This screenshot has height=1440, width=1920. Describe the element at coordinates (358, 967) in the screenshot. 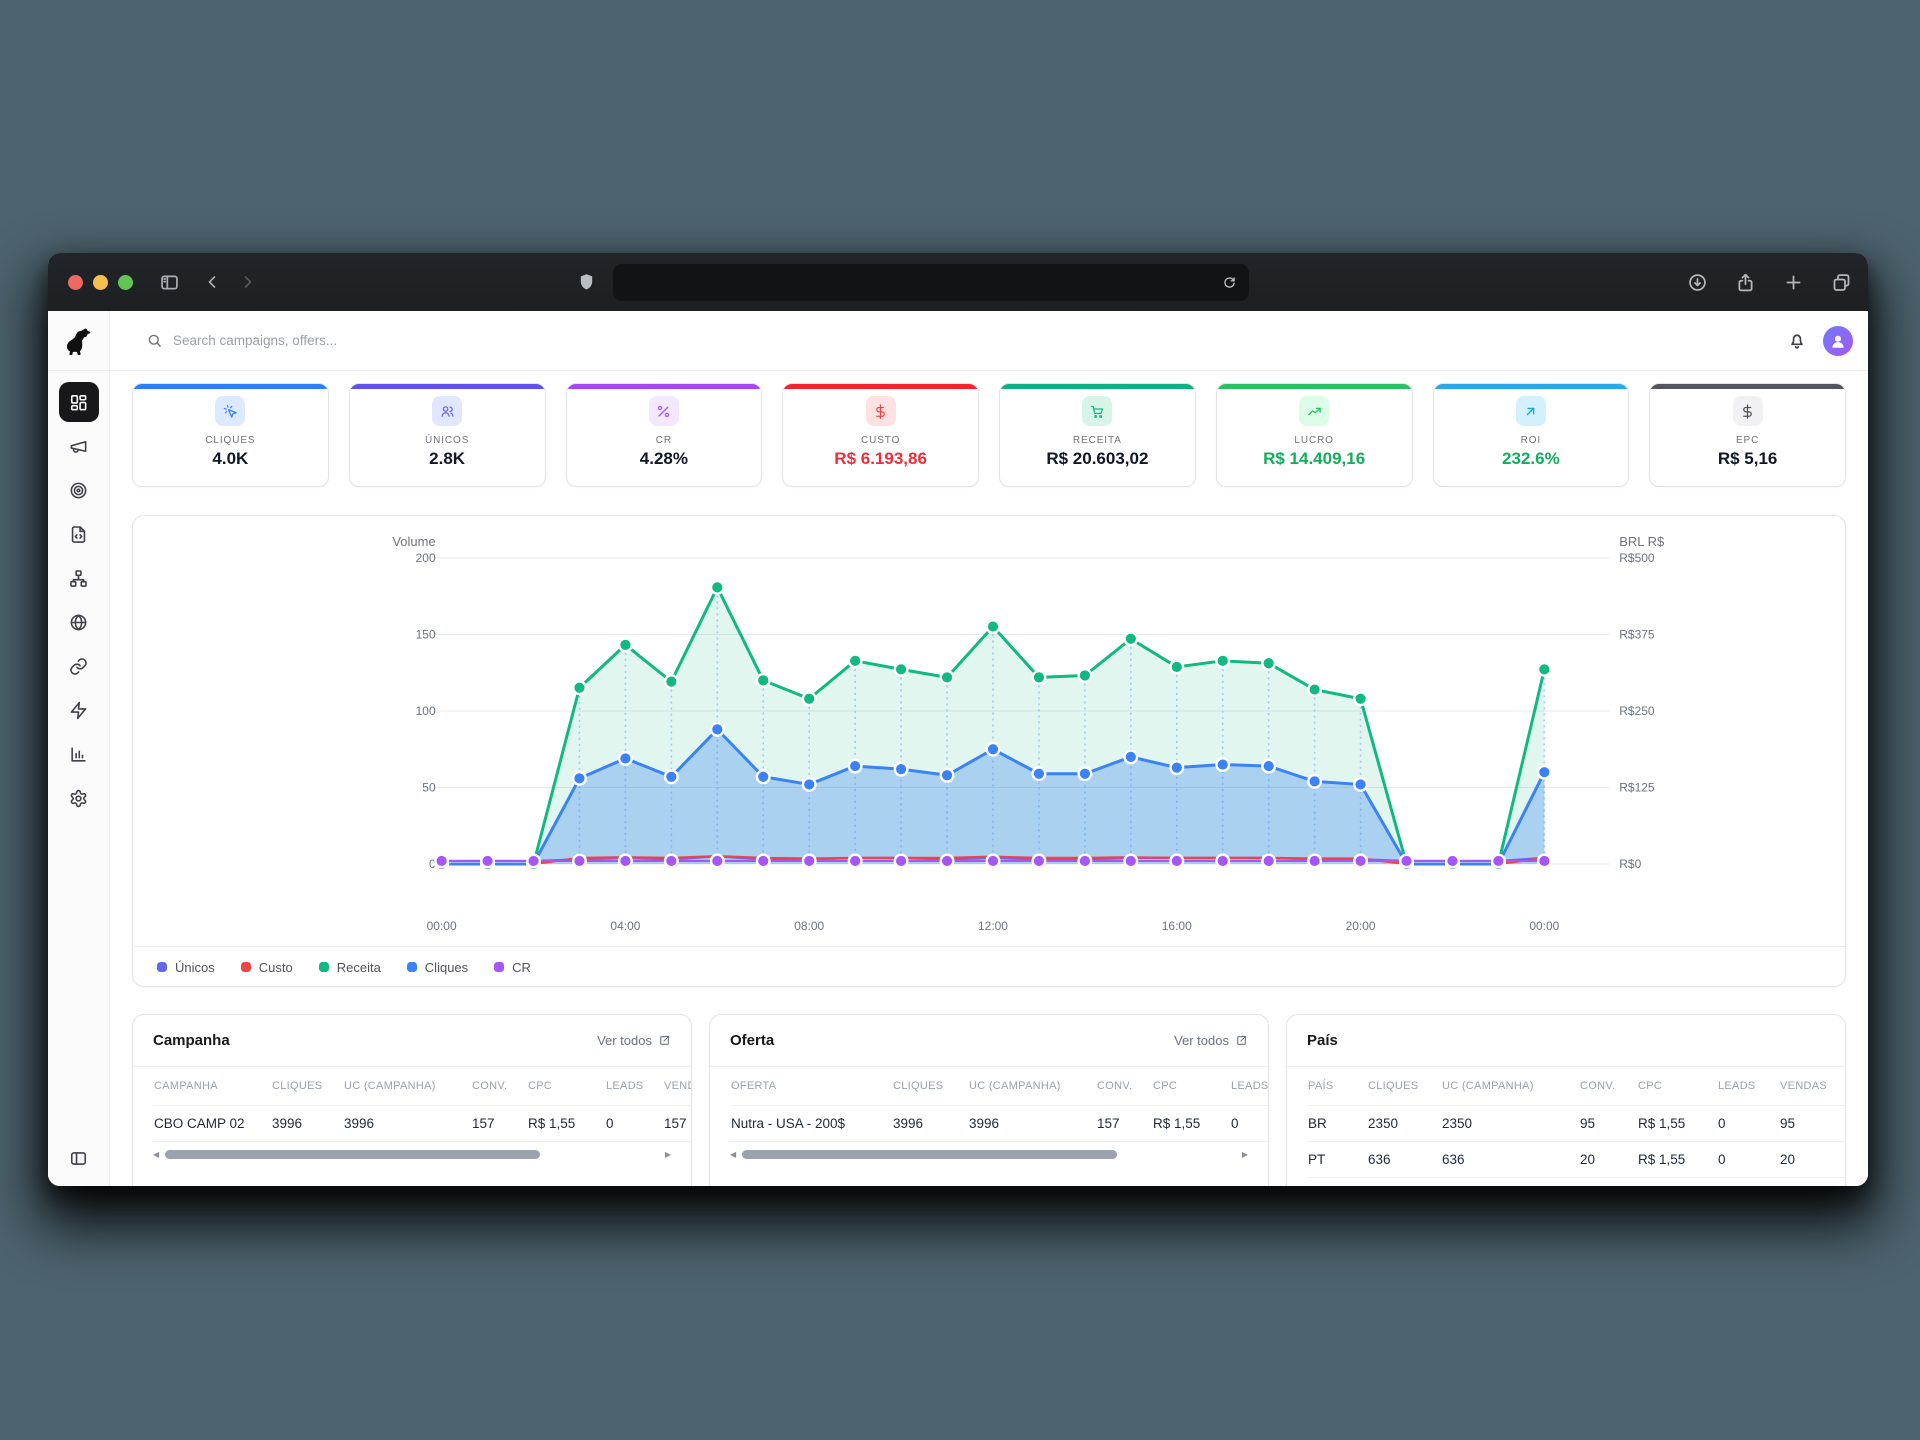

I see `legend-label: Receita` at that location.